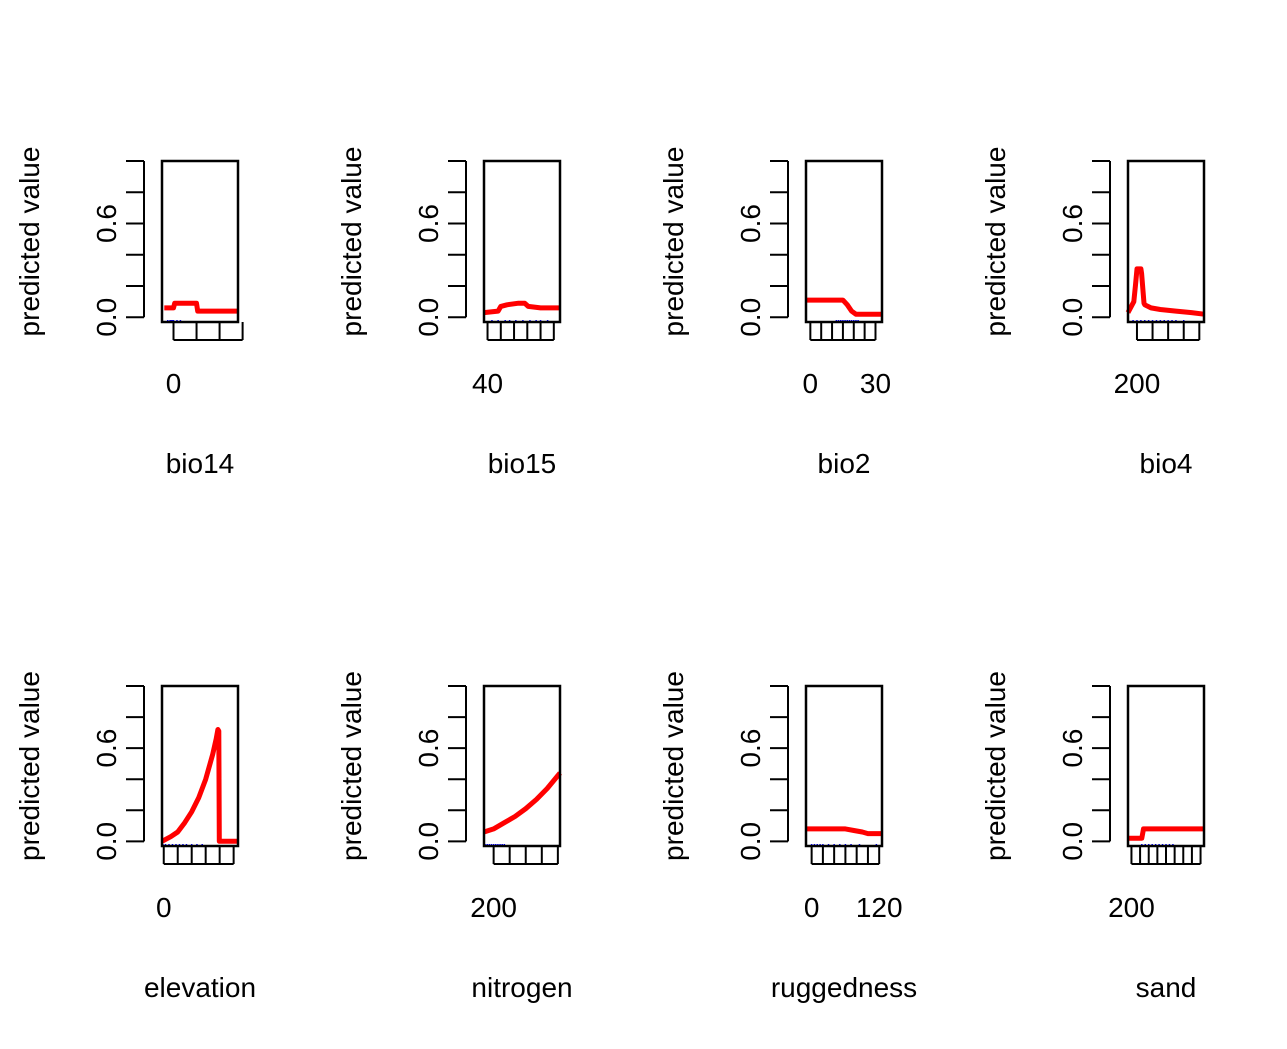  I want to click on x-axis-title: bio2, so click(844, 463).